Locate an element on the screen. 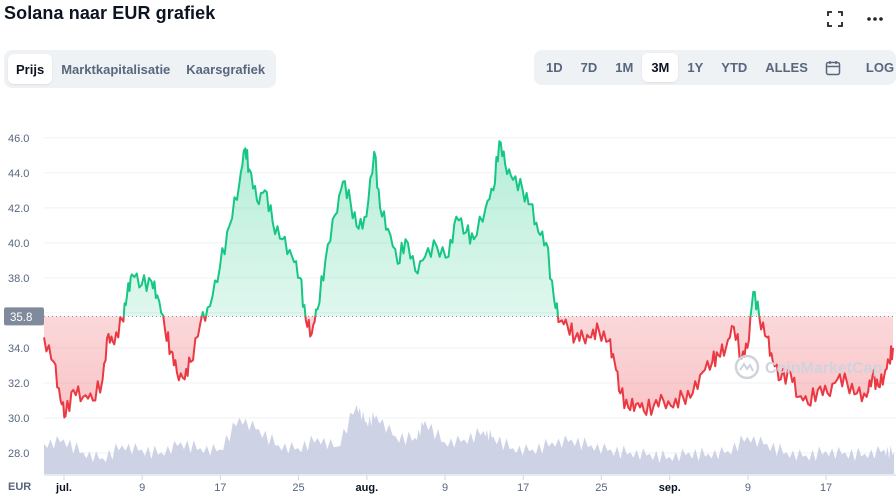 The image size is (896, 499). range-ytd-button: YTD is located at coordinates (734, 67).